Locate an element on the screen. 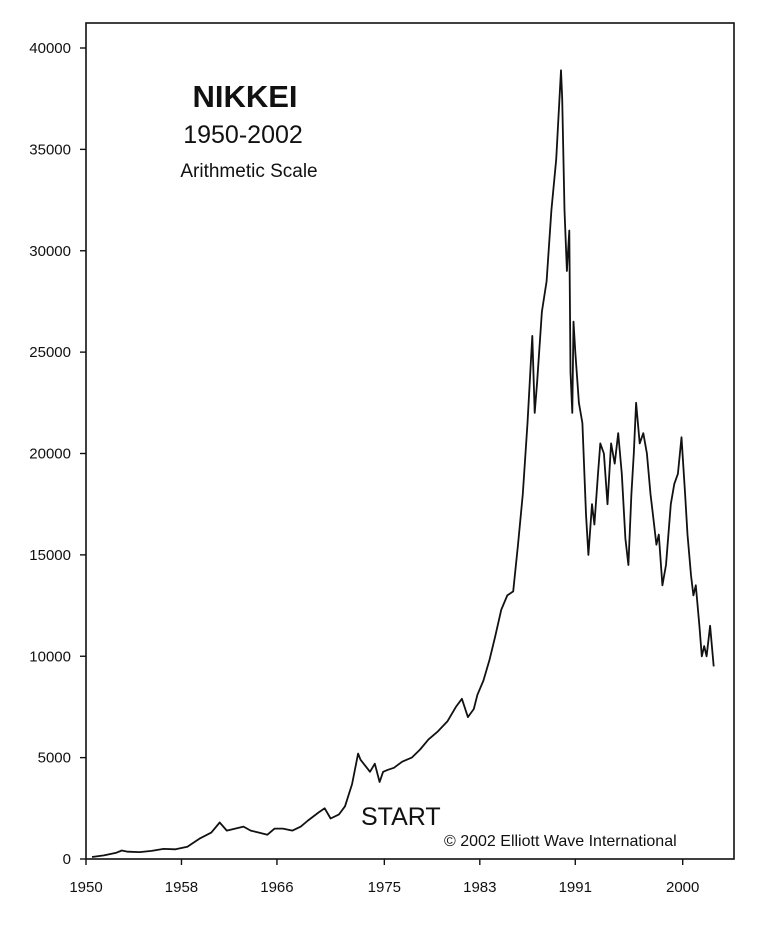 The image size is (759, 925). y-axis: 0 5000 10000 15000 20000 25000 30000 35000 40000 is located at coordinates (57, 454).